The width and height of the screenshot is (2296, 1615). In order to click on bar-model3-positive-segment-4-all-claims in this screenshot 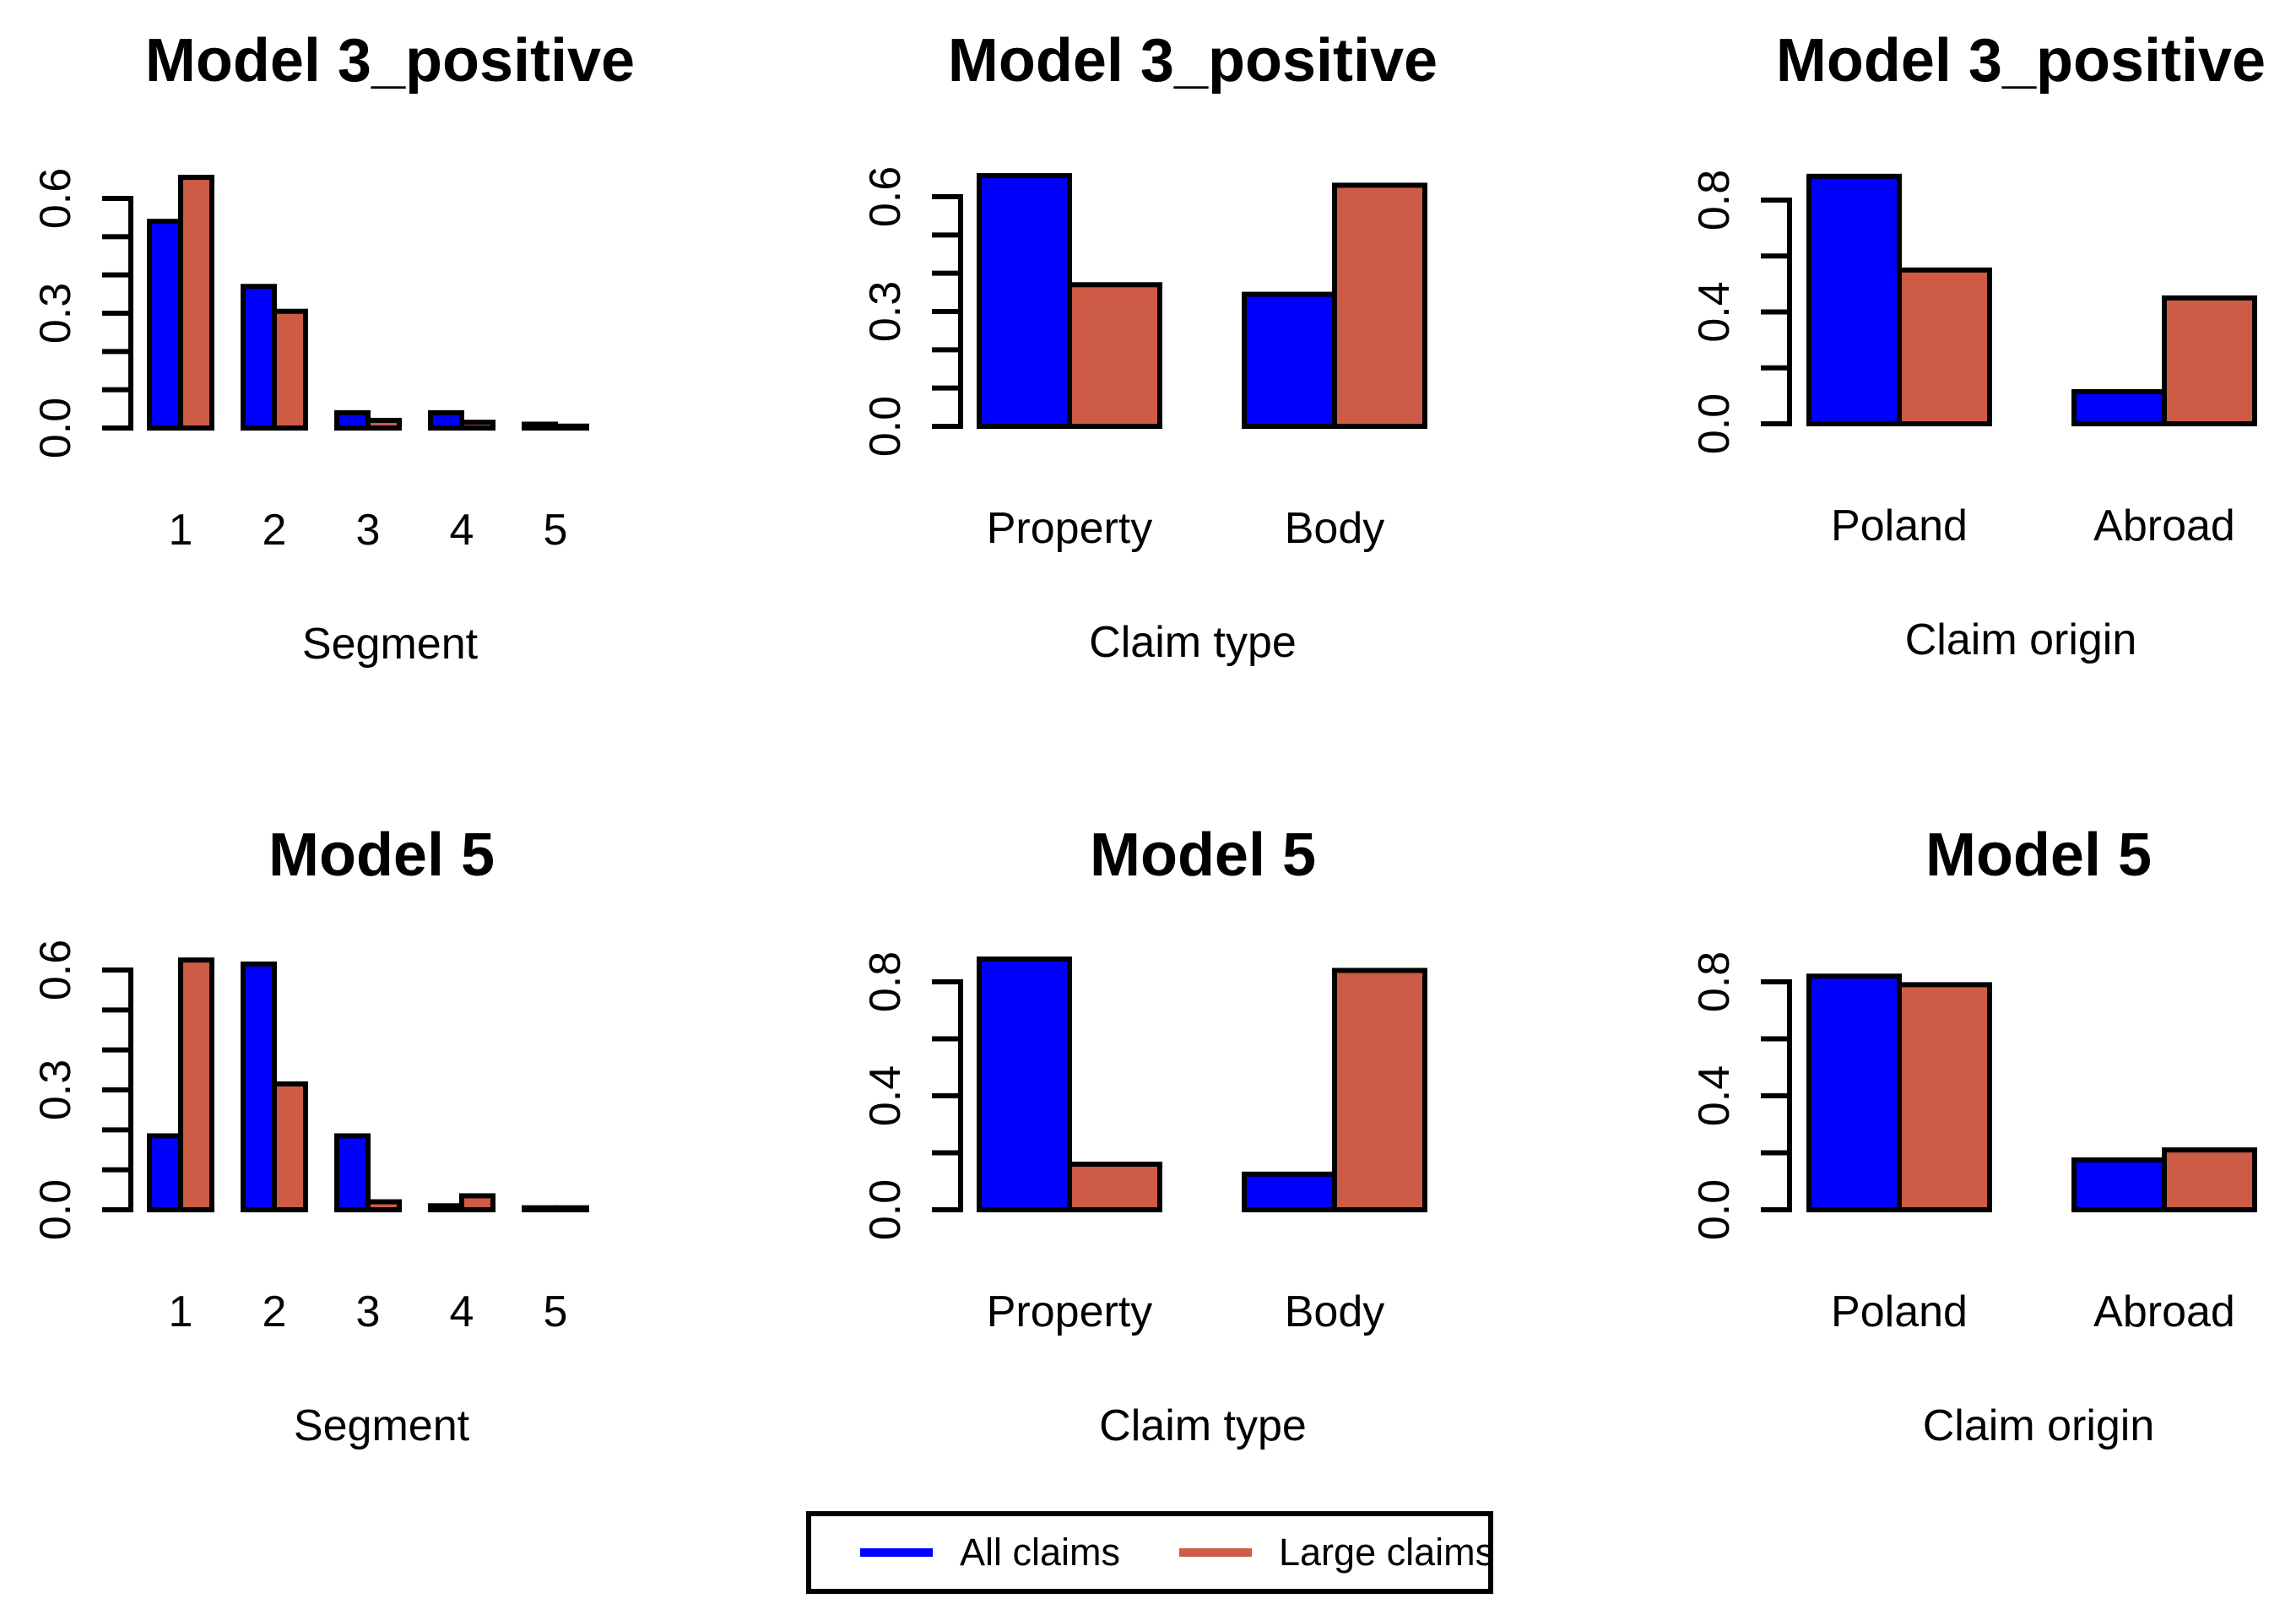, I will do `click(446, 420)`.